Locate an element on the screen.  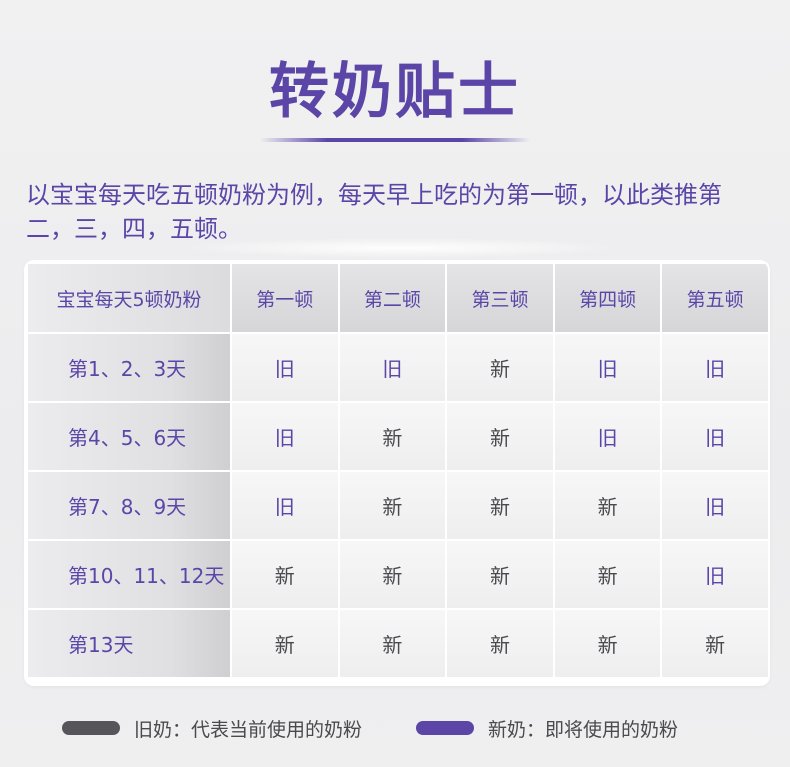
title-underline is located at coordinates (395, 140).